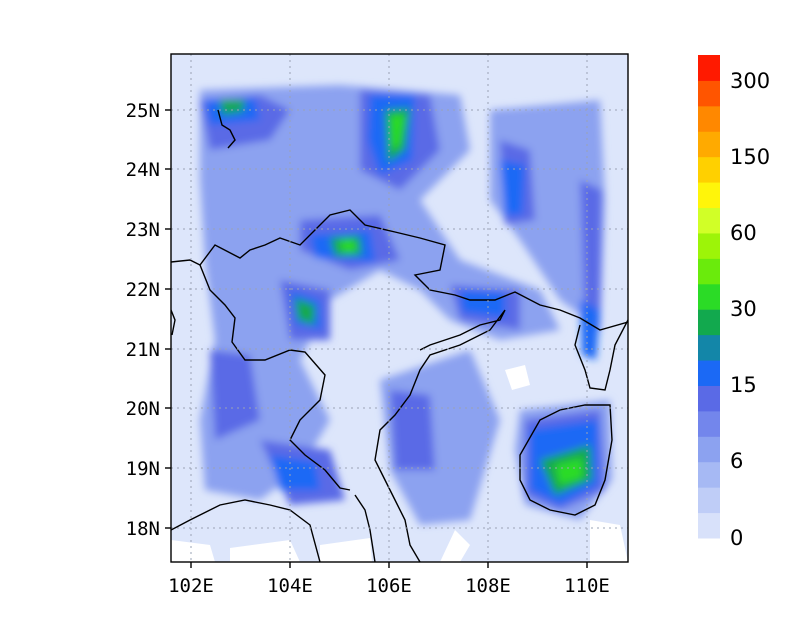 The height and width of the screenshot is (618, 800). What do you see at coordinates (743, 309) in the screenshot?
I see `colorbar-label-30: 30` at bounding box center [743, 309].